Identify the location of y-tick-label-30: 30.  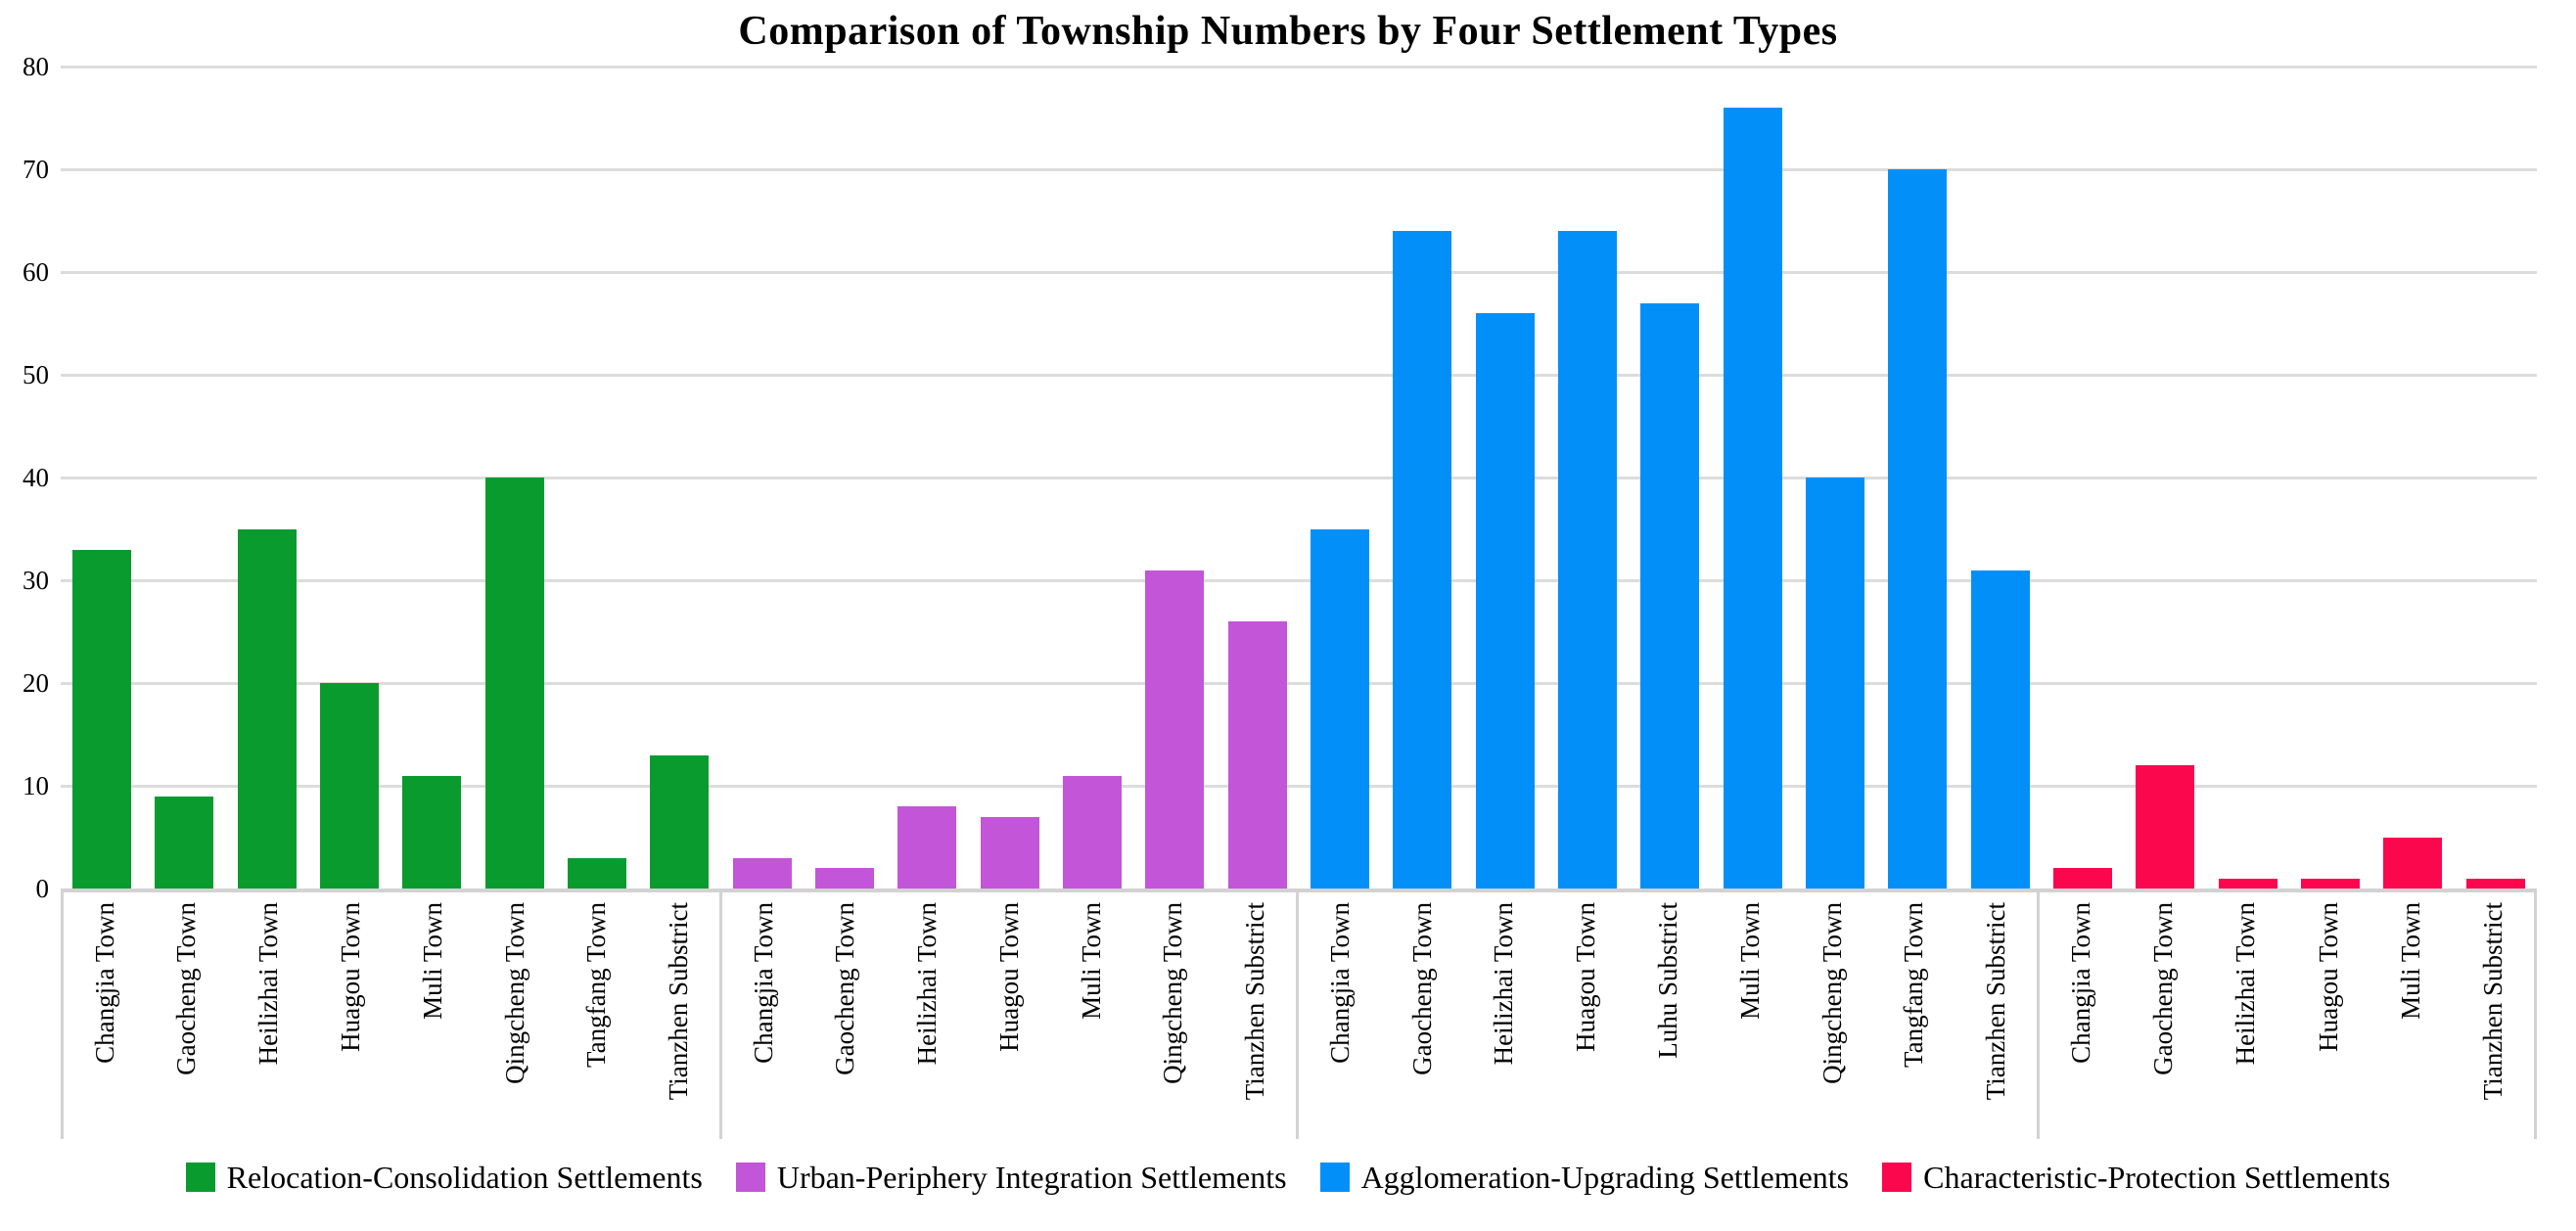
(36, 581).